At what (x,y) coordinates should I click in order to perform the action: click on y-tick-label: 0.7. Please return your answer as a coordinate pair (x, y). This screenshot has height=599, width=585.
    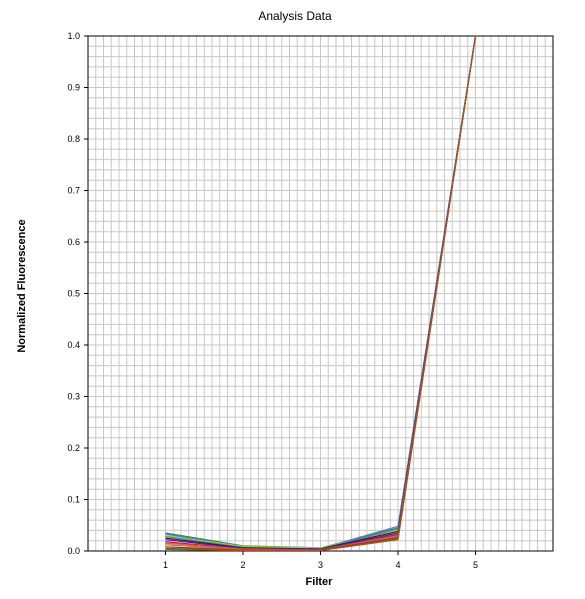
    Looking at the image, I should click on (73, 191).